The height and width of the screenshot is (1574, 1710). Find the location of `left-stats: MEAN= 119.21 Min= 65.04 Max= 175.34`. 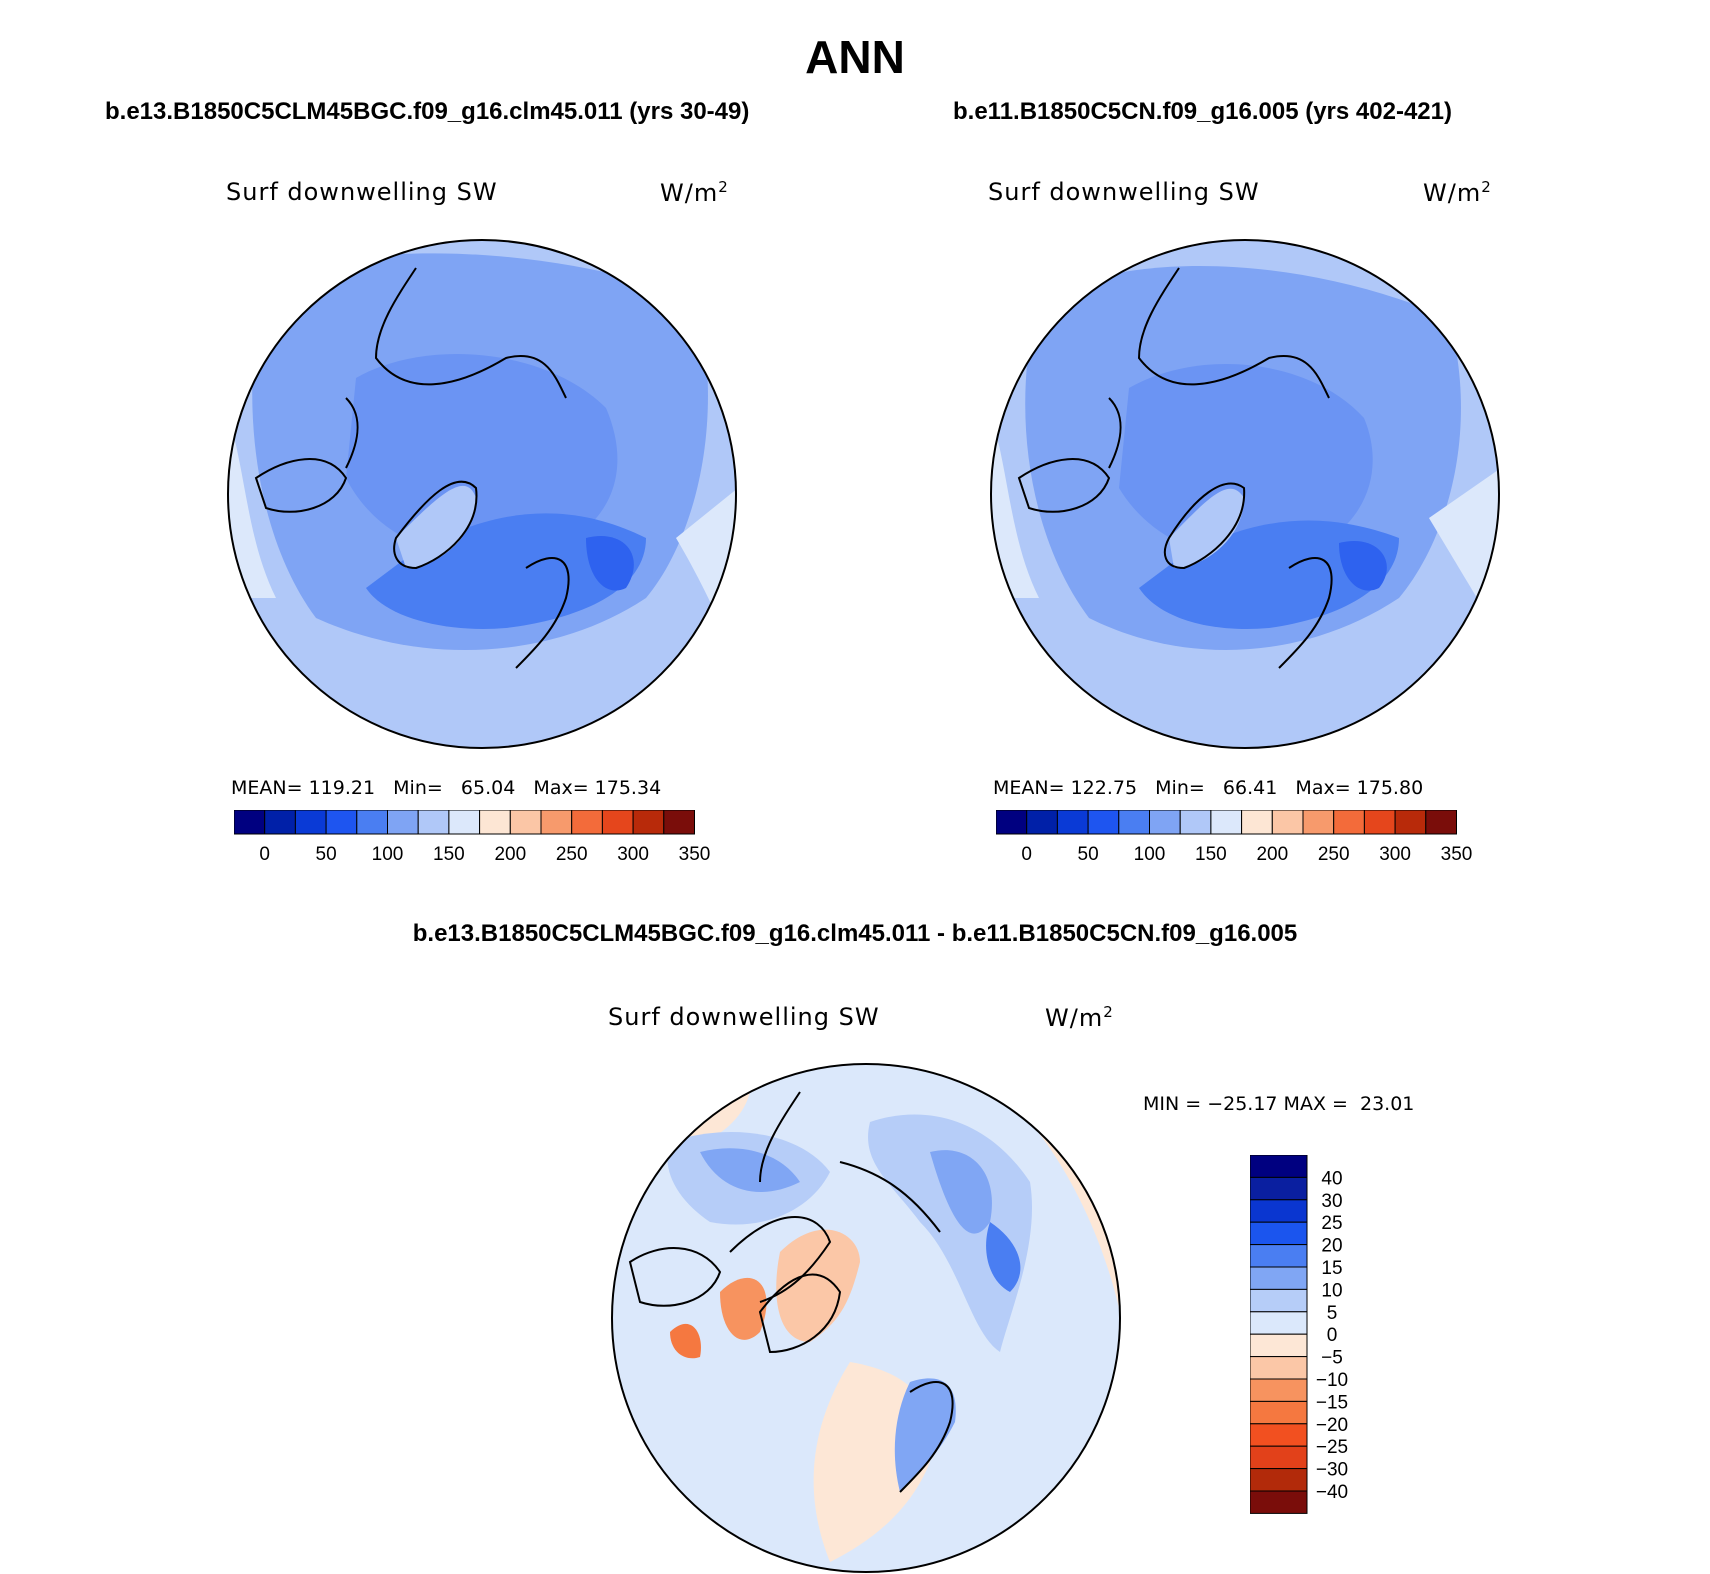

left-stats: MEAN= 119.21 Min= 65.04 Max= 175.34 is located at coordinates (446, 788).